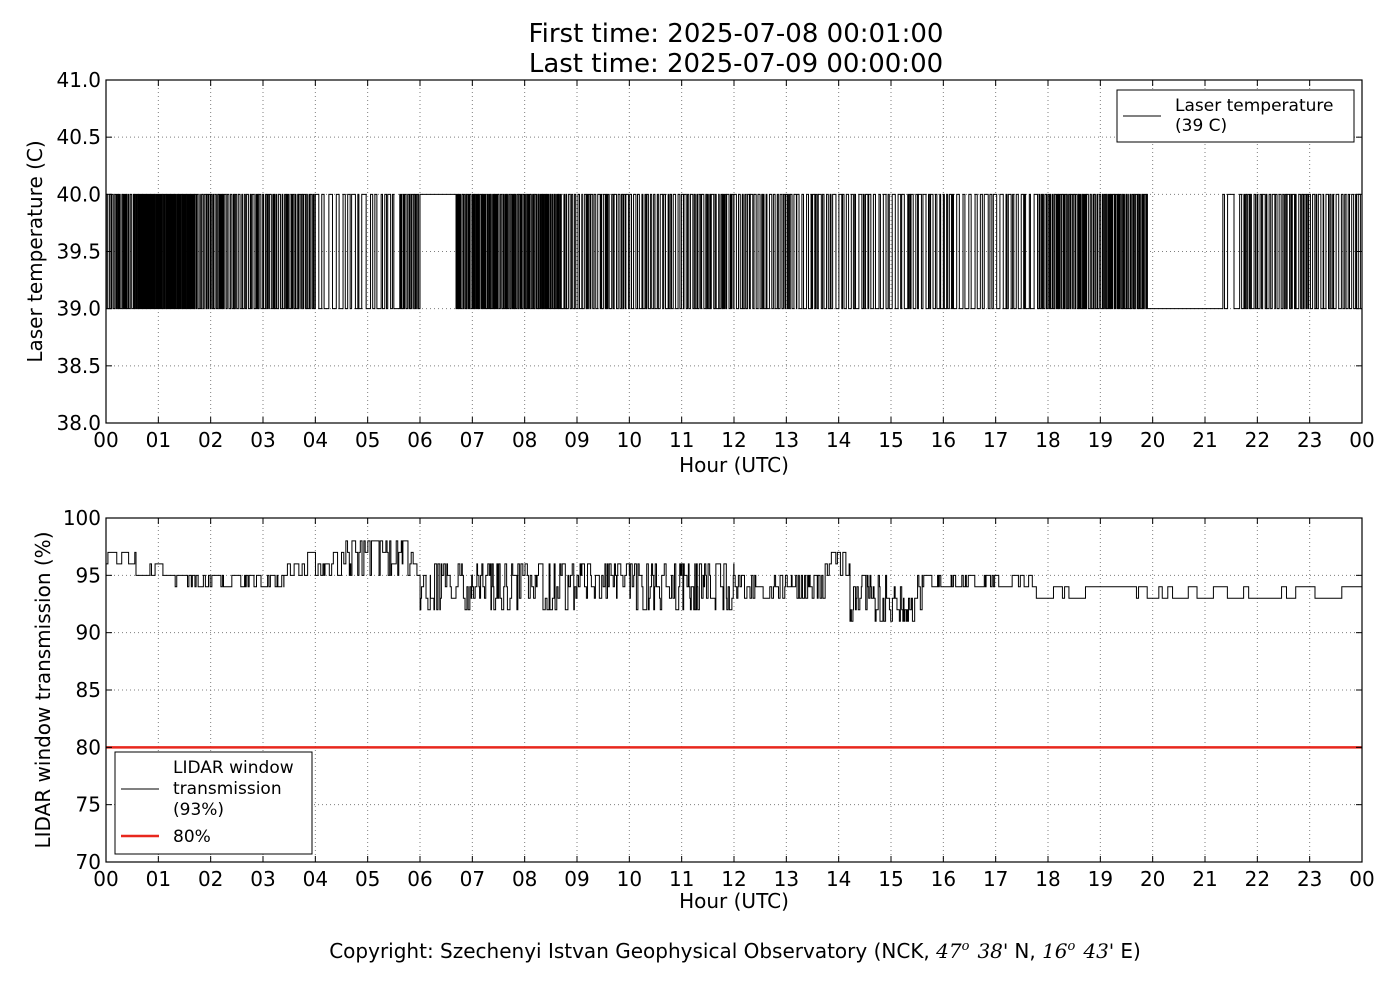 Image resolution: width=1400 pixels, height=1000 pixels. What do you see at coordinates (734, 581) in the screenshot?
I see `lidar-series-line` at bounding box center [734, 581].